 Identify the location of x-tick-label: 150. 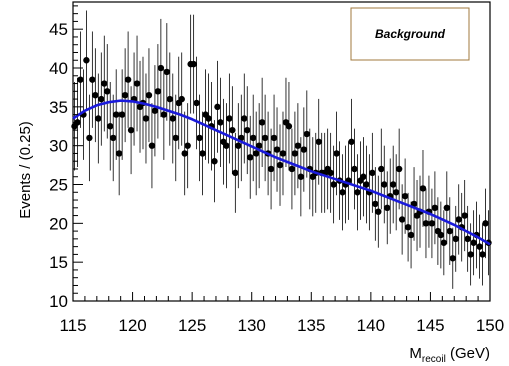
(490, 325).